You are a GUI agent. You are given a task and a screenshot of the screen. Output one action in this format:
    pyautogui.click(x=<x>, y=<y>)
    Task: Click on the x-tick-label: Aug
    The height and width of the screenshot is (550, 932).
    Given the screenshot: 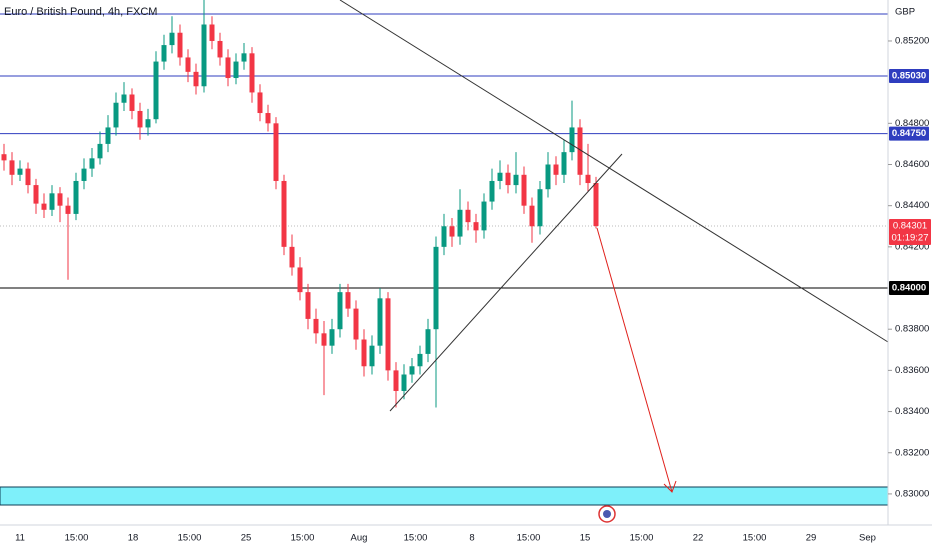 What is the action you would take?
    pyautogui.click(x=359, y=538)
    